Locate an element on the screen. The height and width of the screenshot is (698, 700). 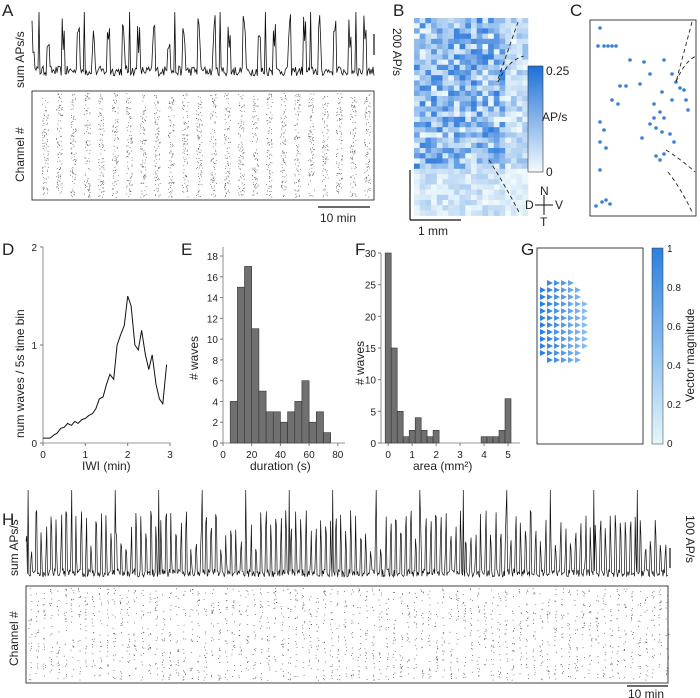
panel-letter-a: A is located at coordinates (8, 10).